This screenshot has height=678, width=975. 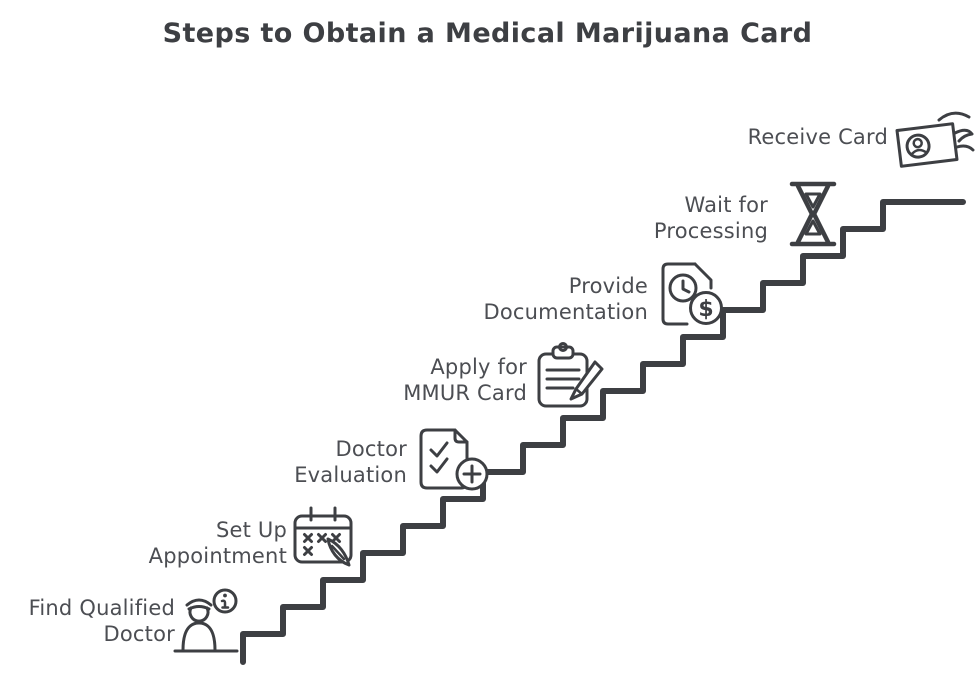 What do you see at coordinates (465, 380) in the screenshot?
I see `step-label: Apply for MMUR Card` at bounding box center [465, 380].